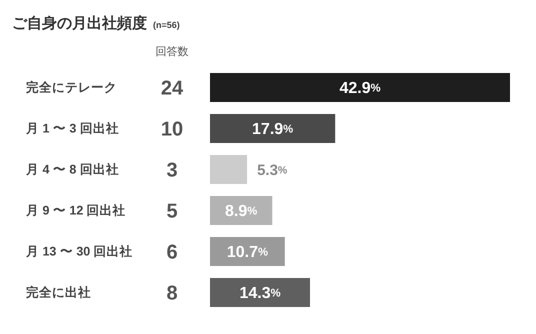 The width and height of the screenshot is (536, 334). I want to click on data-label: 10.7%, so click(247, 252).